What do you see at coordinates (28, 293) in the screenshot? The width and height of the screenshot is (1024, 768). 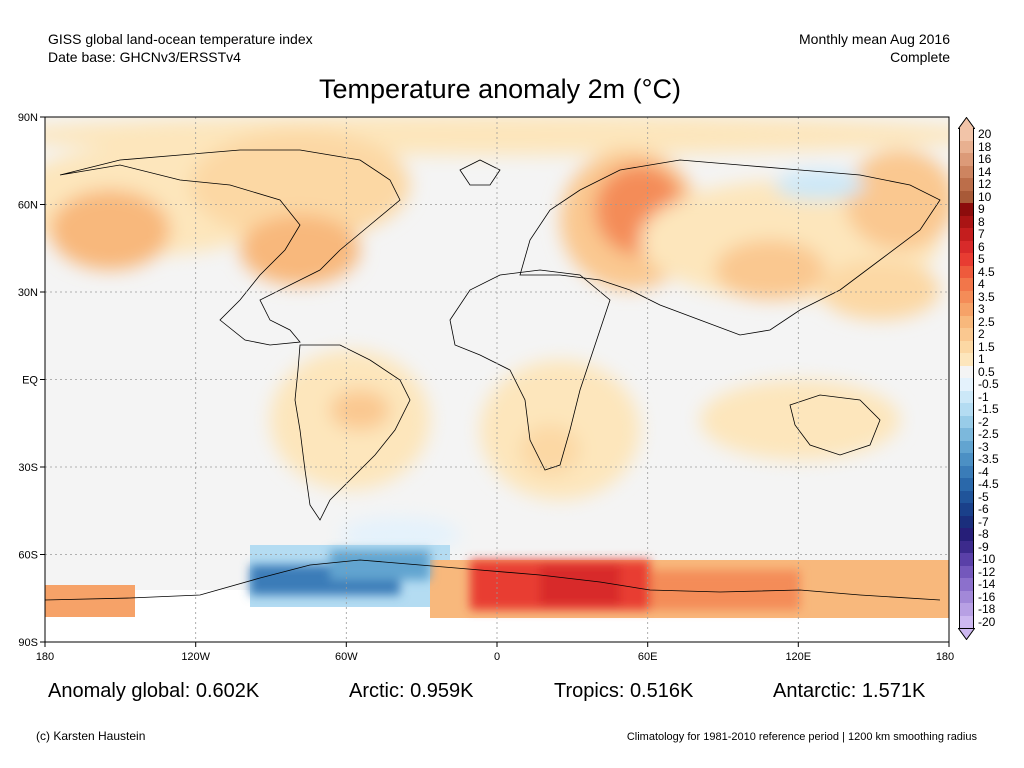 I see `lat-label-30n: 30N` at bounding box center [28, 293].